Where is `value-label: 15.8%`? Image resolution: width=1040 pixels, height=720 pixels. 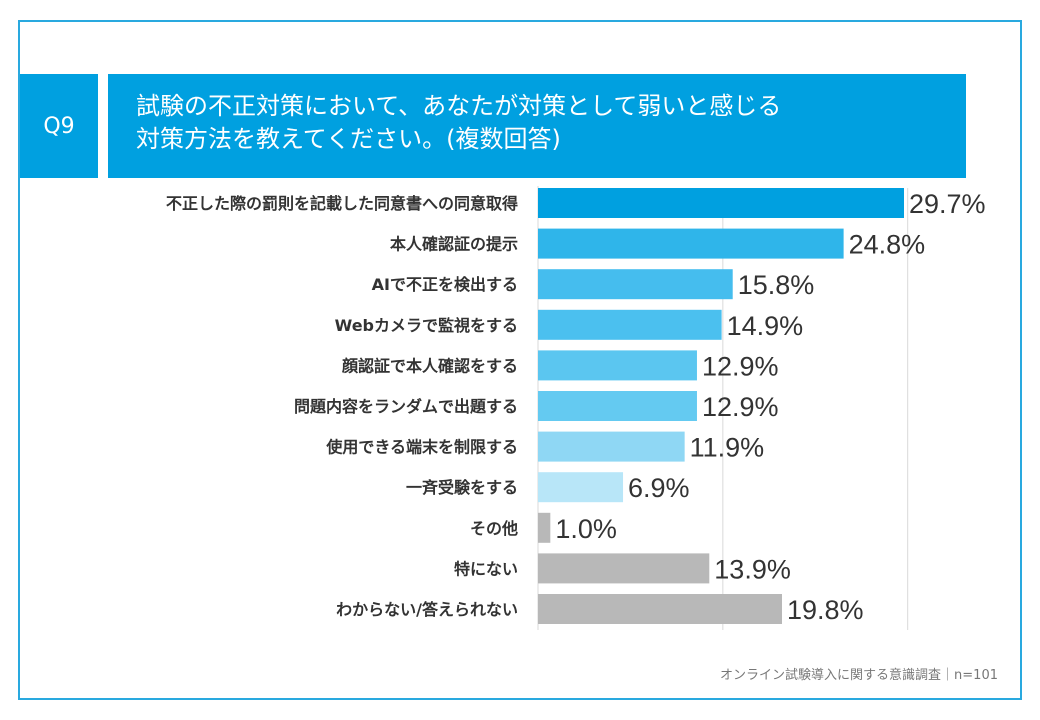 value-label: 15.8% is located at coordinates (776, 285).